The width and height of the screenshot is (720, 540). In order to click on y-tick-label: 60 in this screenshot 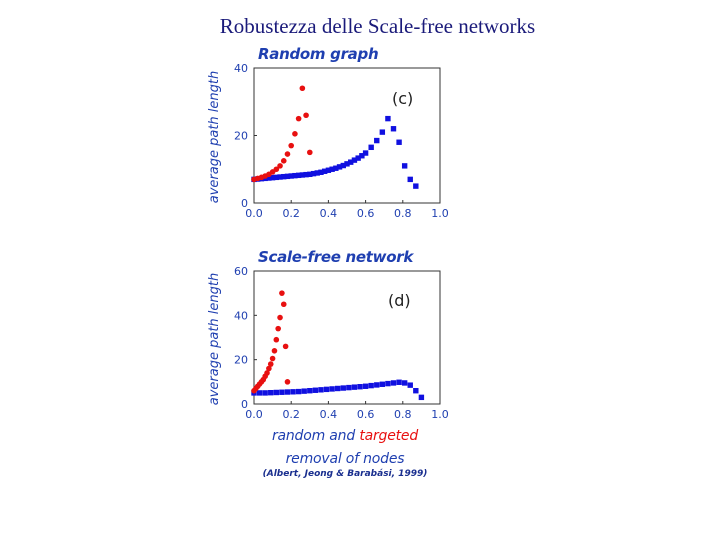, I will do `click(241, 271)`.